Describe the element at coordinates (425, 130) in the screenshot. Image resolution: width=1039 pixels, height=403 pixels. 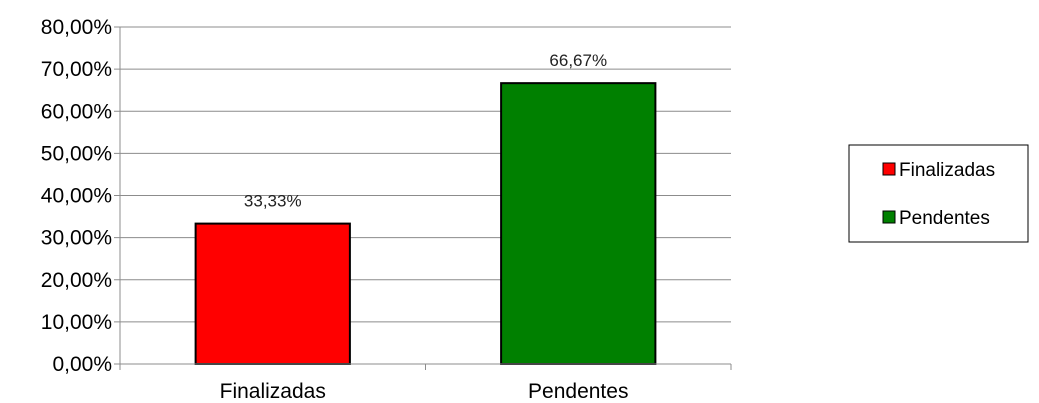
I see `data-labels: 33,33% 66,67%` at that location.